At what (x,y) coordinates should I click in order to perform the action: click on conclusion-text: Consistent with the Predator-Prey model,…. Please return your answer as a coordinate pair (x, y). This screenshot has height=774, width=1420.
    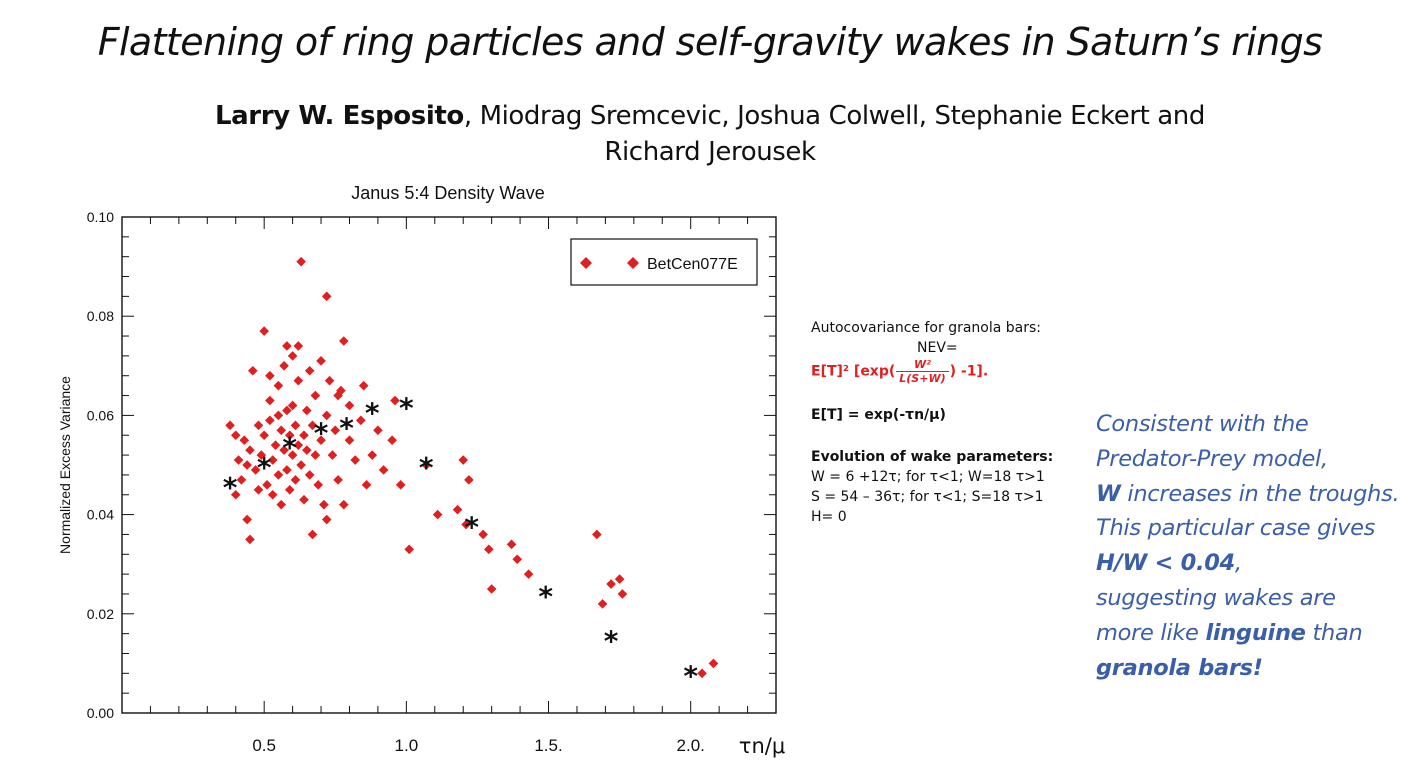
    Looking at the image, I should click on (1256, 546).